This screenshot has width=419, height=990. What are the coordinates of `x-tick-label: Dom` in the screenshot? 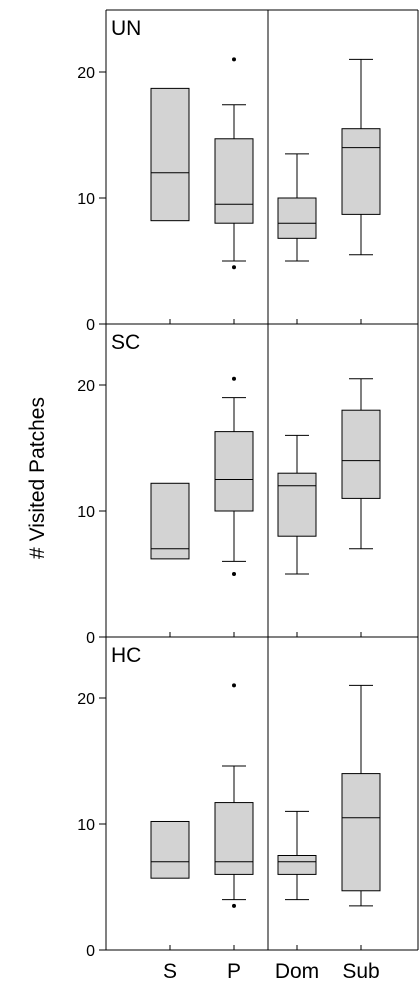 It's located at (297, 971).